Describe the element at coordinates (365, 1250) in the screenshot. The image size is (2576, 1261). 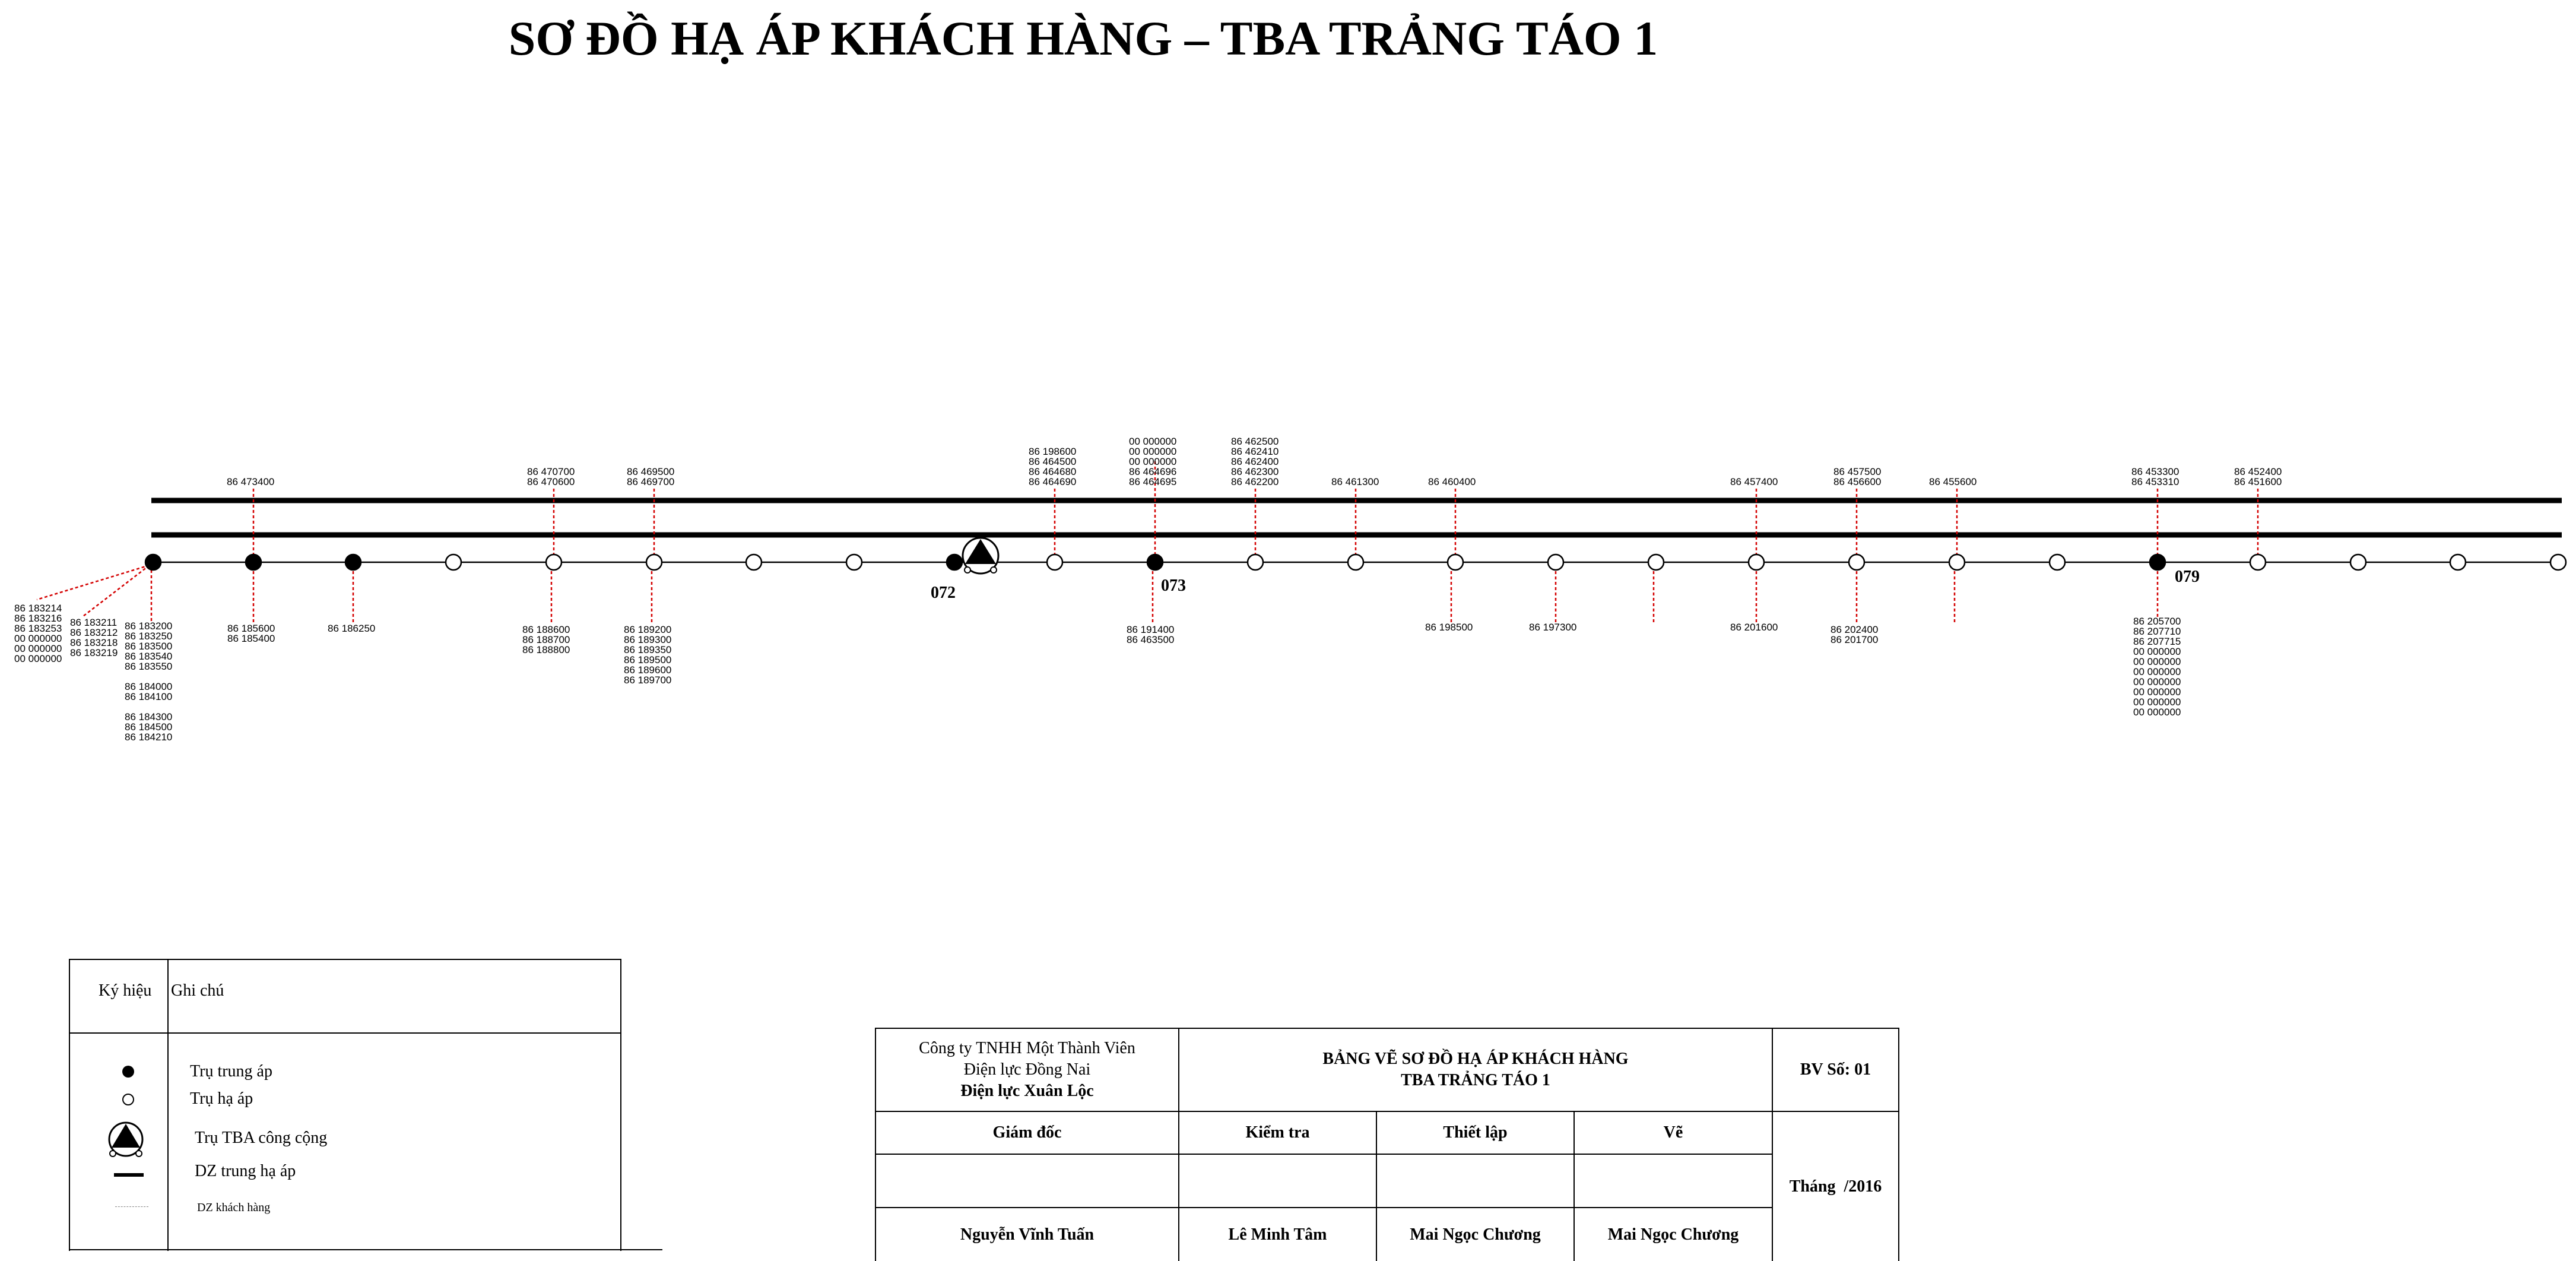
I see `legend-bottom-line` at that location.